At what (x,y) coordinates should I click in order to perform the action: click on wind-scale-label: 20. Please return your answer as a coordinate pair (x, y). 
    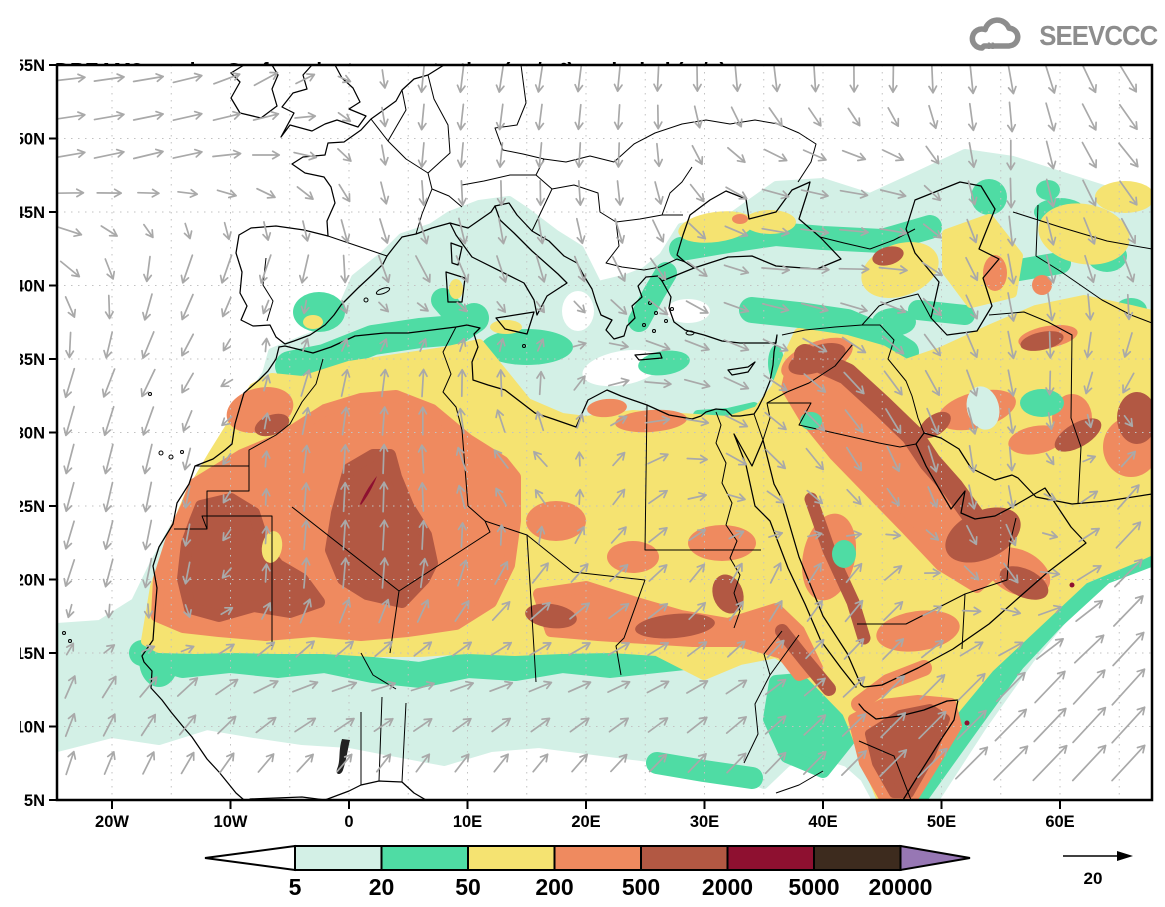
    Looking at the image, I should click on (1093, 878).